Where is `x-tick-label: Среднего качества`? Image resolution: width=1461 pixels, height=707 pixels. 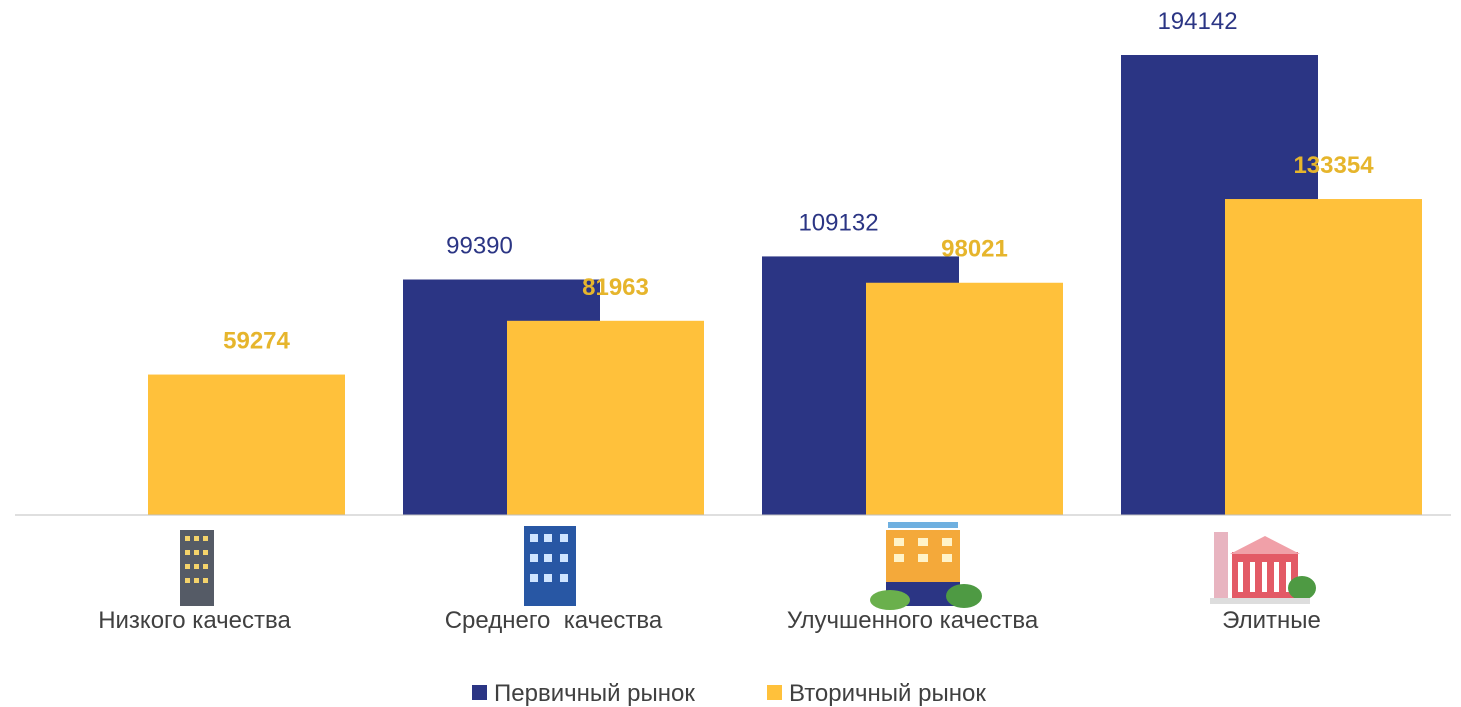 x-tick-label: Среднего качества is located at coordinates (554, 620).